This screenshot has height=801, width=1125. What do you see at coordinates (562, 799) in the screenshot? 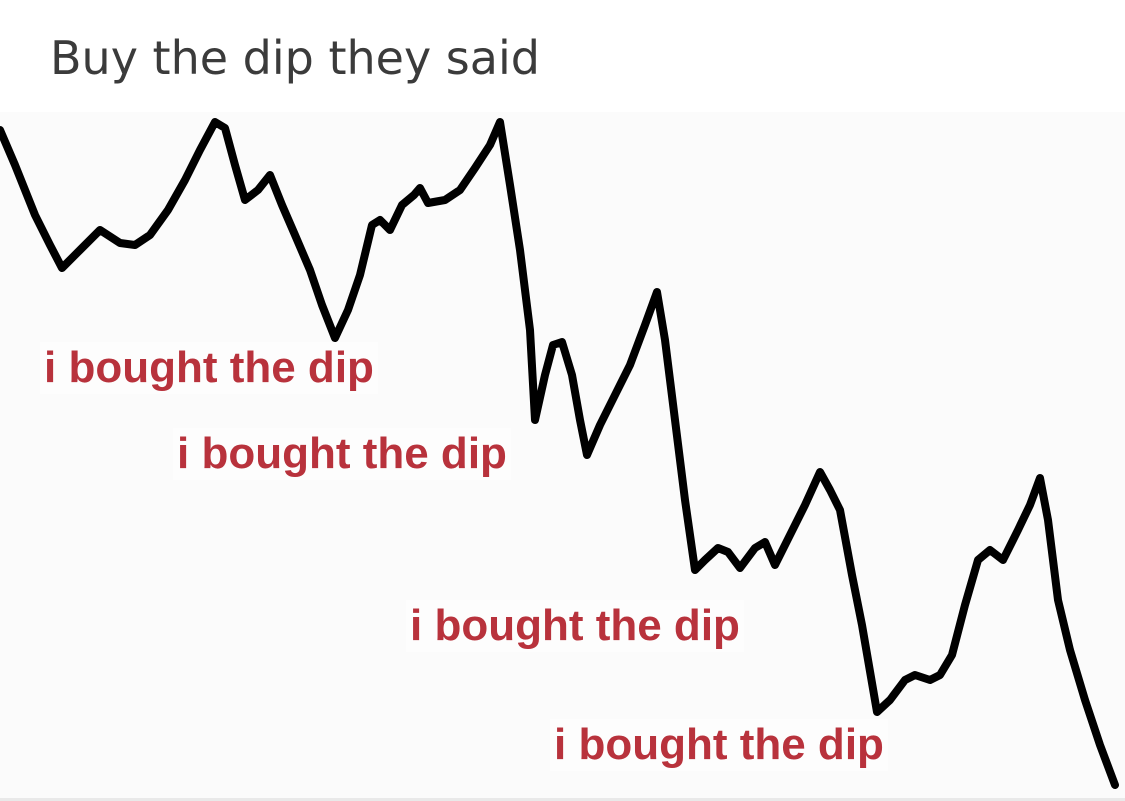
I see `bottom-divider` at bounding box center [562, 799].